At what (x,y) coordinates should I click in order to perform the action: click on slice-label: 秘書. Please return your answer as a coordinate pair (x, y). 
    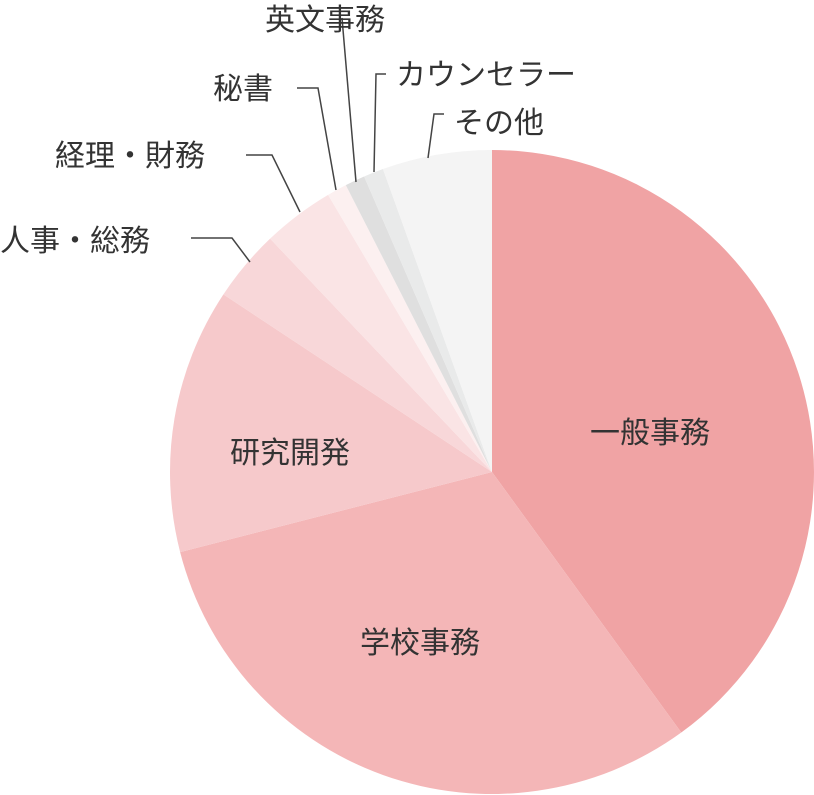
    Looking at the image, I should click on (243, 89).